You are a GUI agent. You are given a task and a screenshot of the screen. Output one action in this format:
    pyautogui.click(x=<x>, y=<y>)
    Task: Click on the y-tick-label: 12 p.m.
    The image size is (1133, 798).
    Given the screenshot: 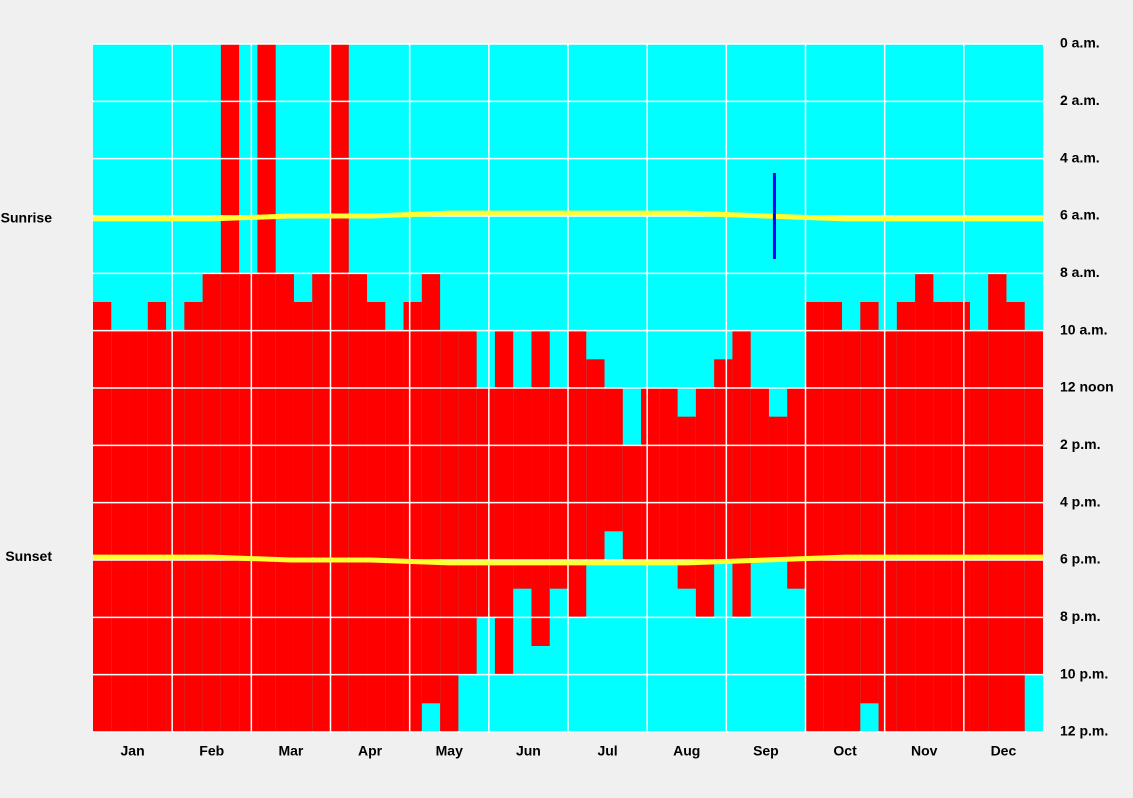 What is the action you would take?
    pyautogui.click(x=1084, y=731)
    